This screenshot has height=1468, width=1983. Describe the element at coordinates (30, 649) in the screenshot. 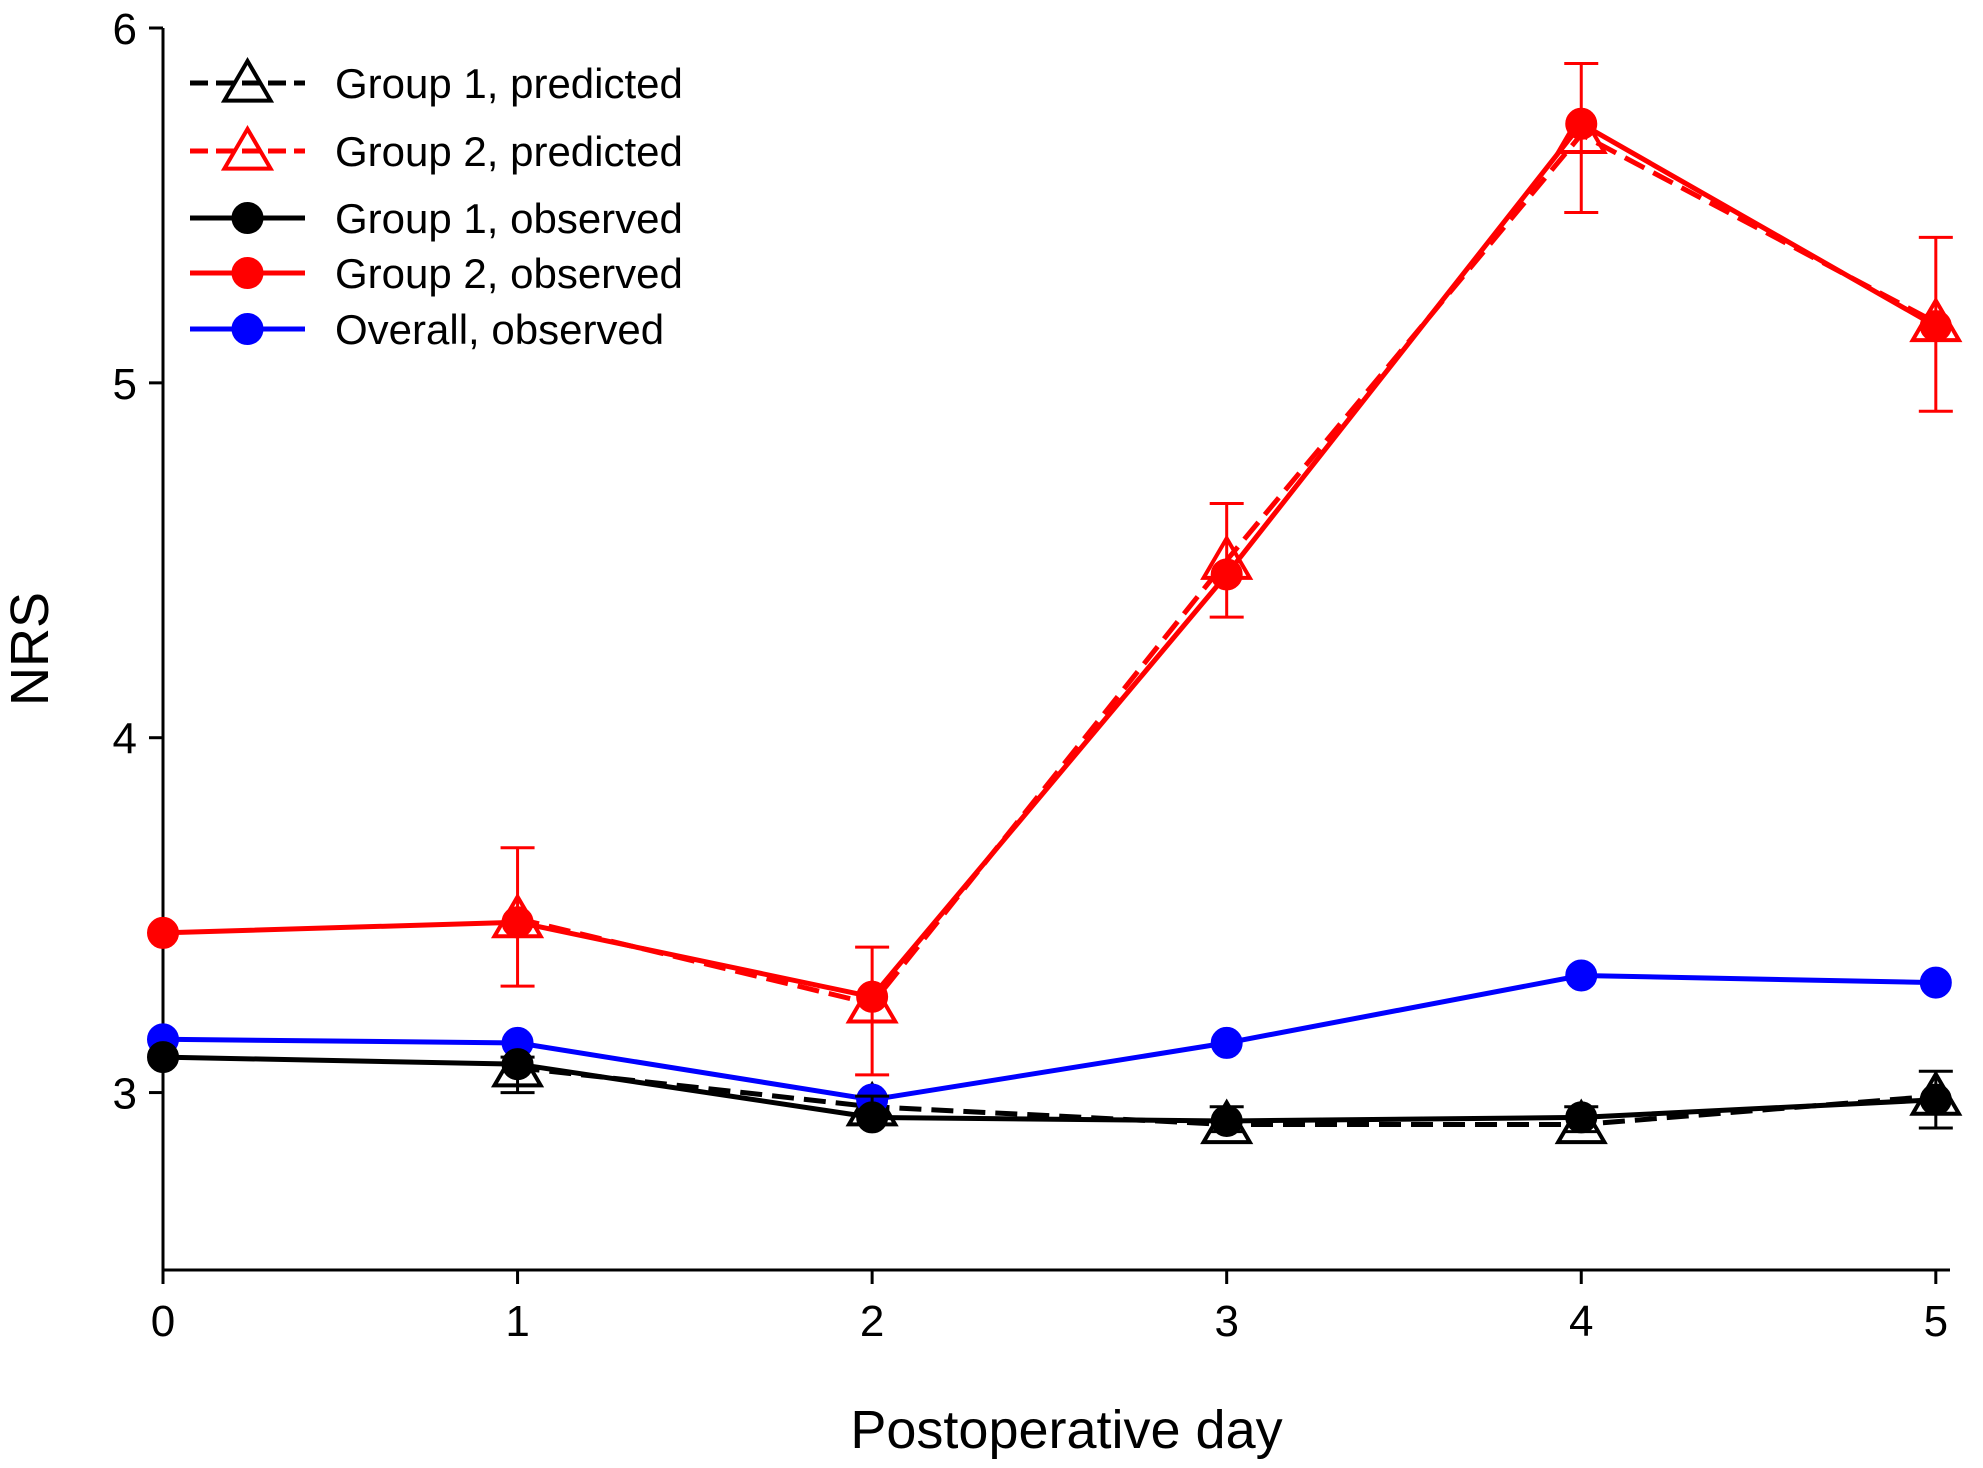

I see `y-axis-label: NRS` at that location.